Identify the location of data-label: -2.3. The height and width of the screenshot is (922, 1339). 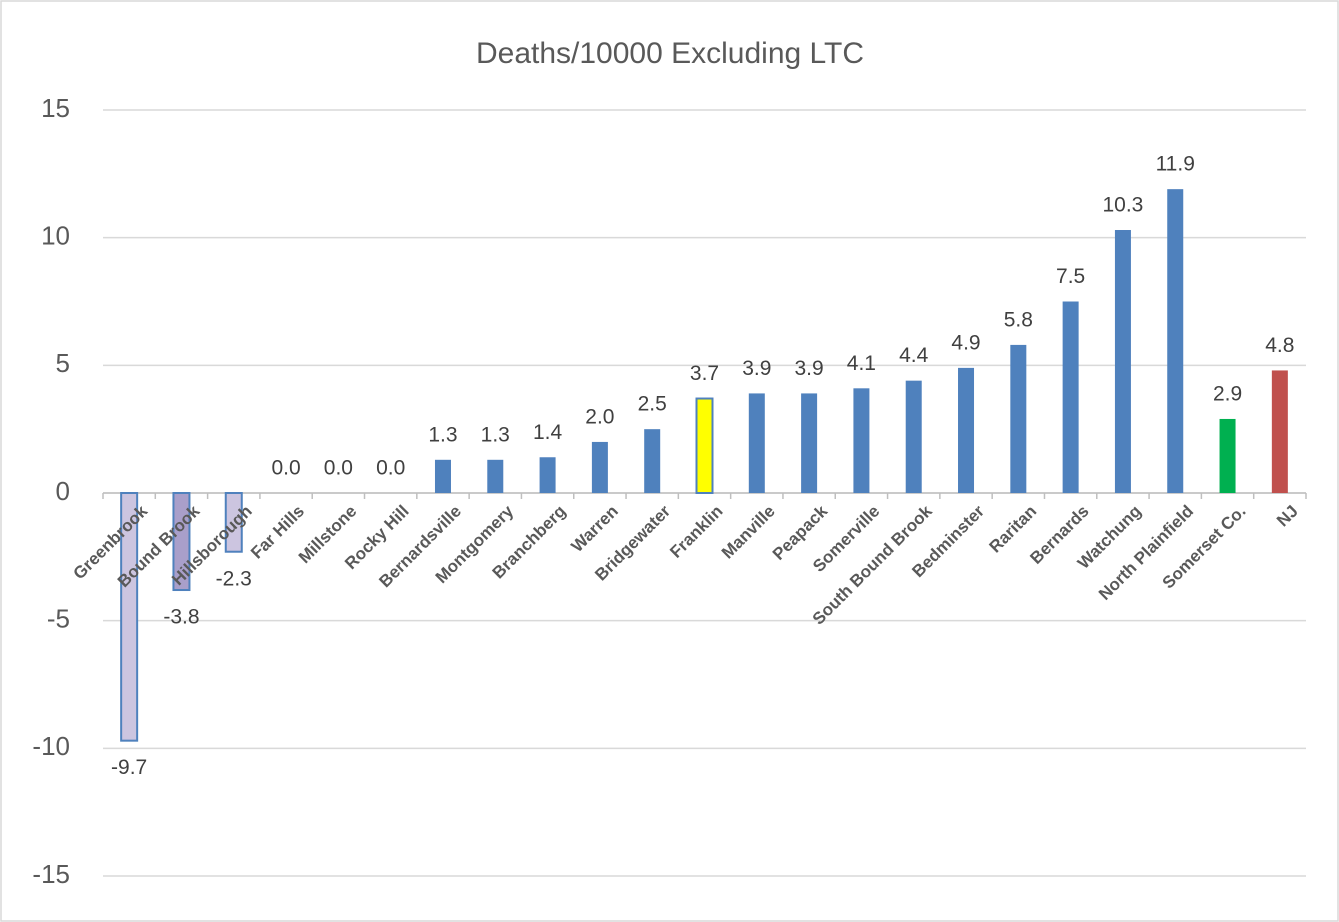
(234, 578).